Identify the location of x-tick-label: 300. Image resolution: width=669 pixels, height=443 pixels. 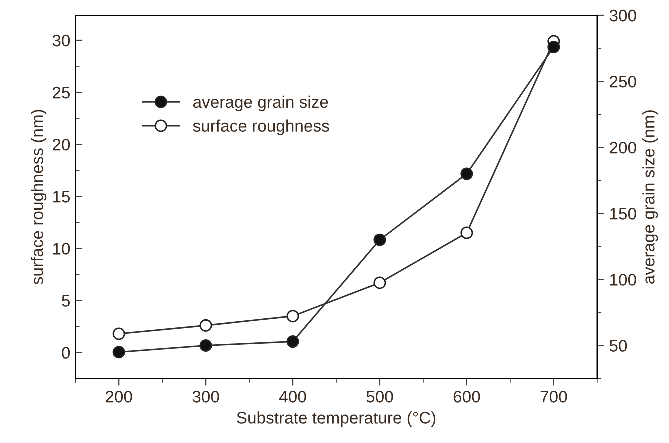
(206, 397).